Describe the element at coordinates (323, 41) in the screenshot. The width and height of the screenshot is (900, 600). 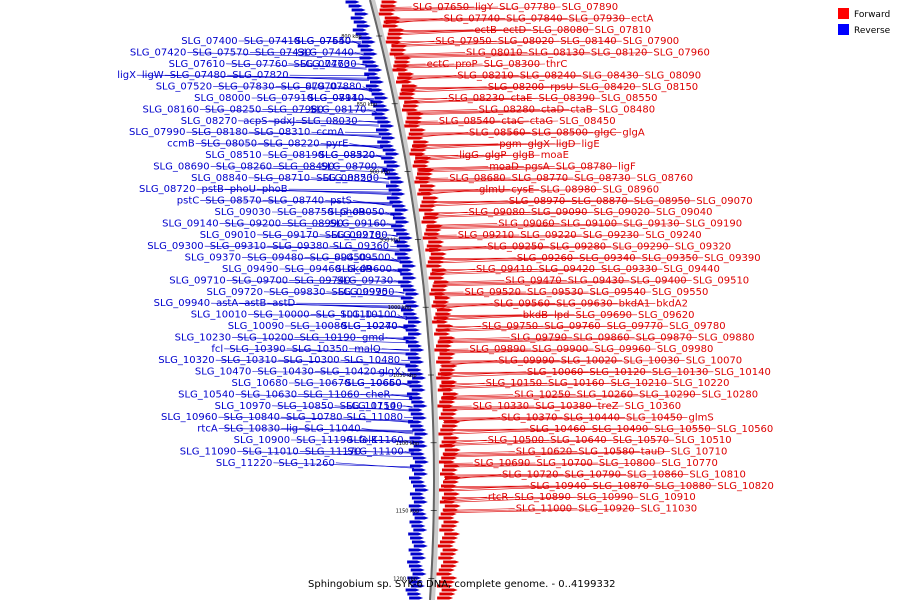
I see `reverse-gene-label: SLG_07640` at that location.